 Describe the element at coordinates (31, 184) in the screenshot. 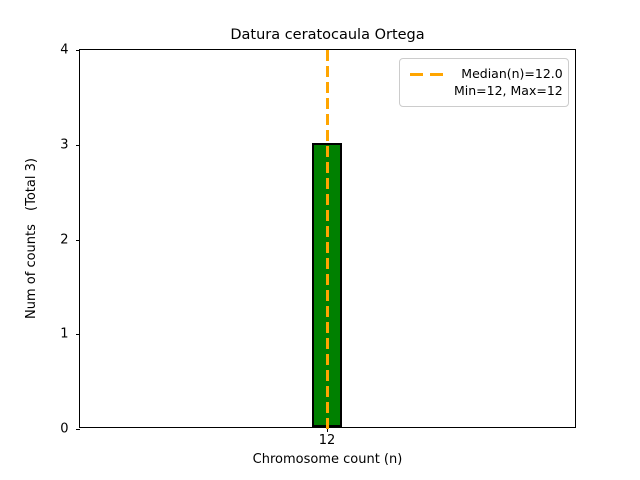

I see `y-axis-label-line2: (Total 3)` at that location.